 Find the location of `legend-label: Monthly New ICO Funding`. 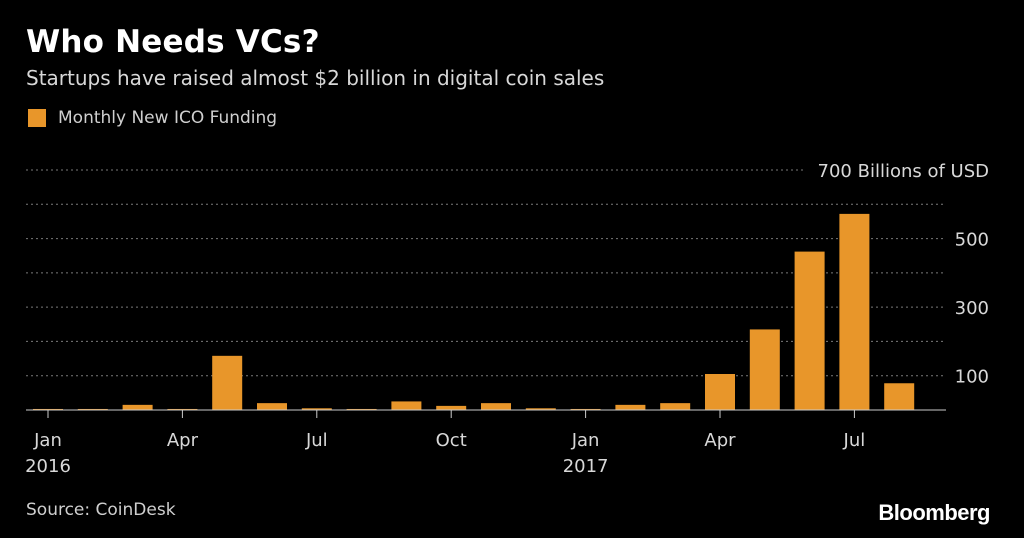

legend-label: Monthly New ICO Funding is located at coordinates (168, 118).